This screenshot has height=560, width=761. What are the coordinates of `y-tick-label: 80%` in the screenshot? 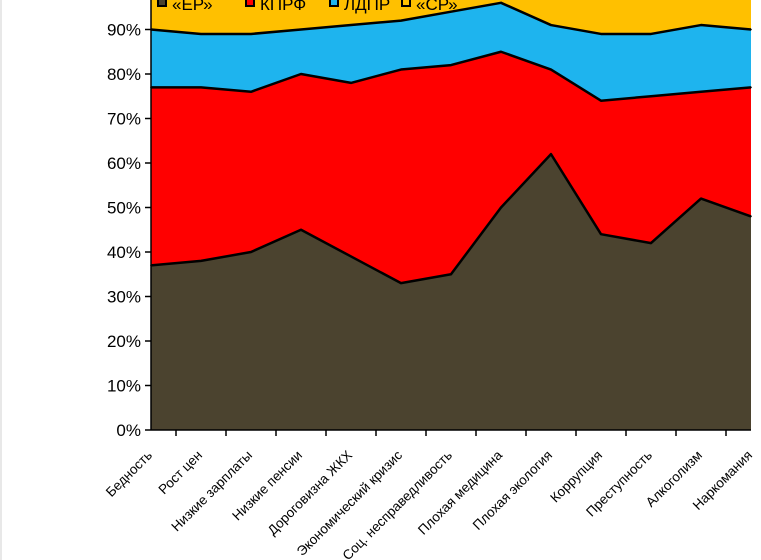 It's located at (124, 74).